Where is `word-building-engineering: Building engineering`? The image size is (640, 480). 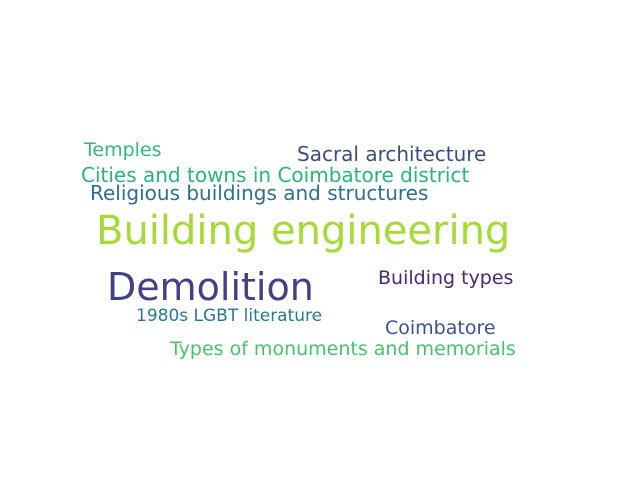
word-building-engineering: Building engineering is located at coordinates (303, 231).